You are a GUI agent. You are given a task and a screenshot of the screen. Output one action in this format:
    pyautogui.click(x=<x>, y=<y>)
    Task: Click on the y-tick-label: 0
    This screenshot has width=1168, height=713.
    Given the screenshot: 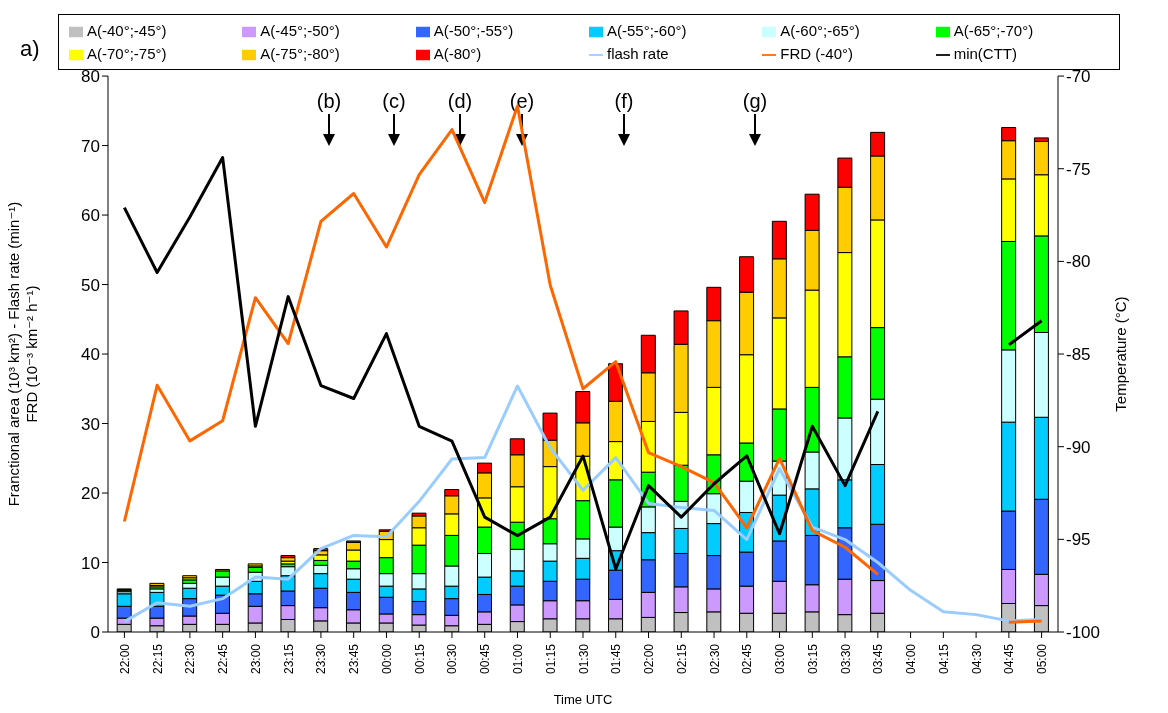 What is the action you would take?
    pyautogui.click(x=95, y=633)
    